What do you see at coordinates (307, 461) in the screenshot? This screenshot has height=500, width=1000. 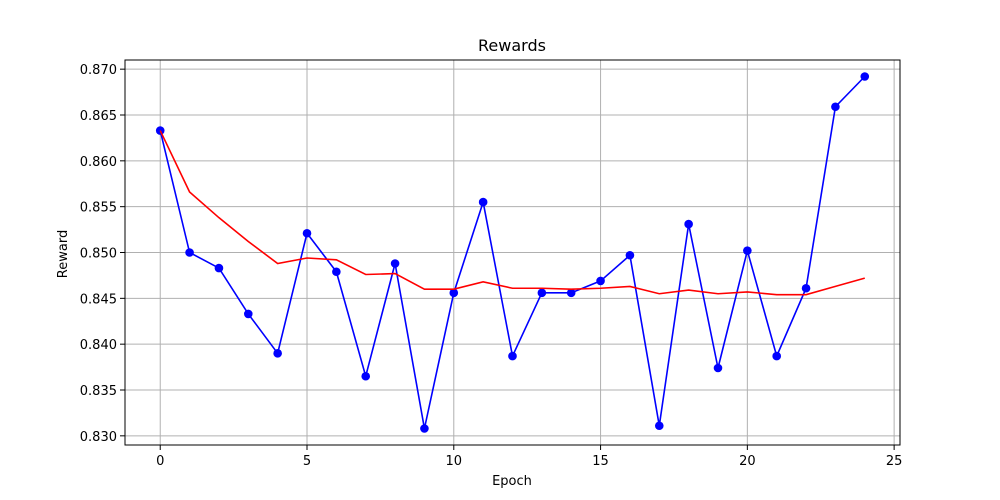 I see `x-tick-label: 5` at bounding box center [307, 461].